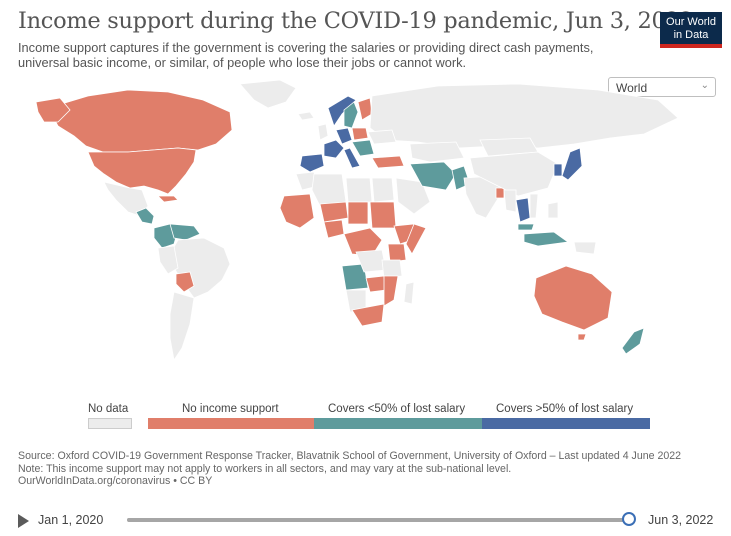 Image resolution: width=731 pixels, height=536 pixels. What do you see at coordinates (359, 190) in the screenshot?
I see `country-libya` at bounding box center [359, 190].